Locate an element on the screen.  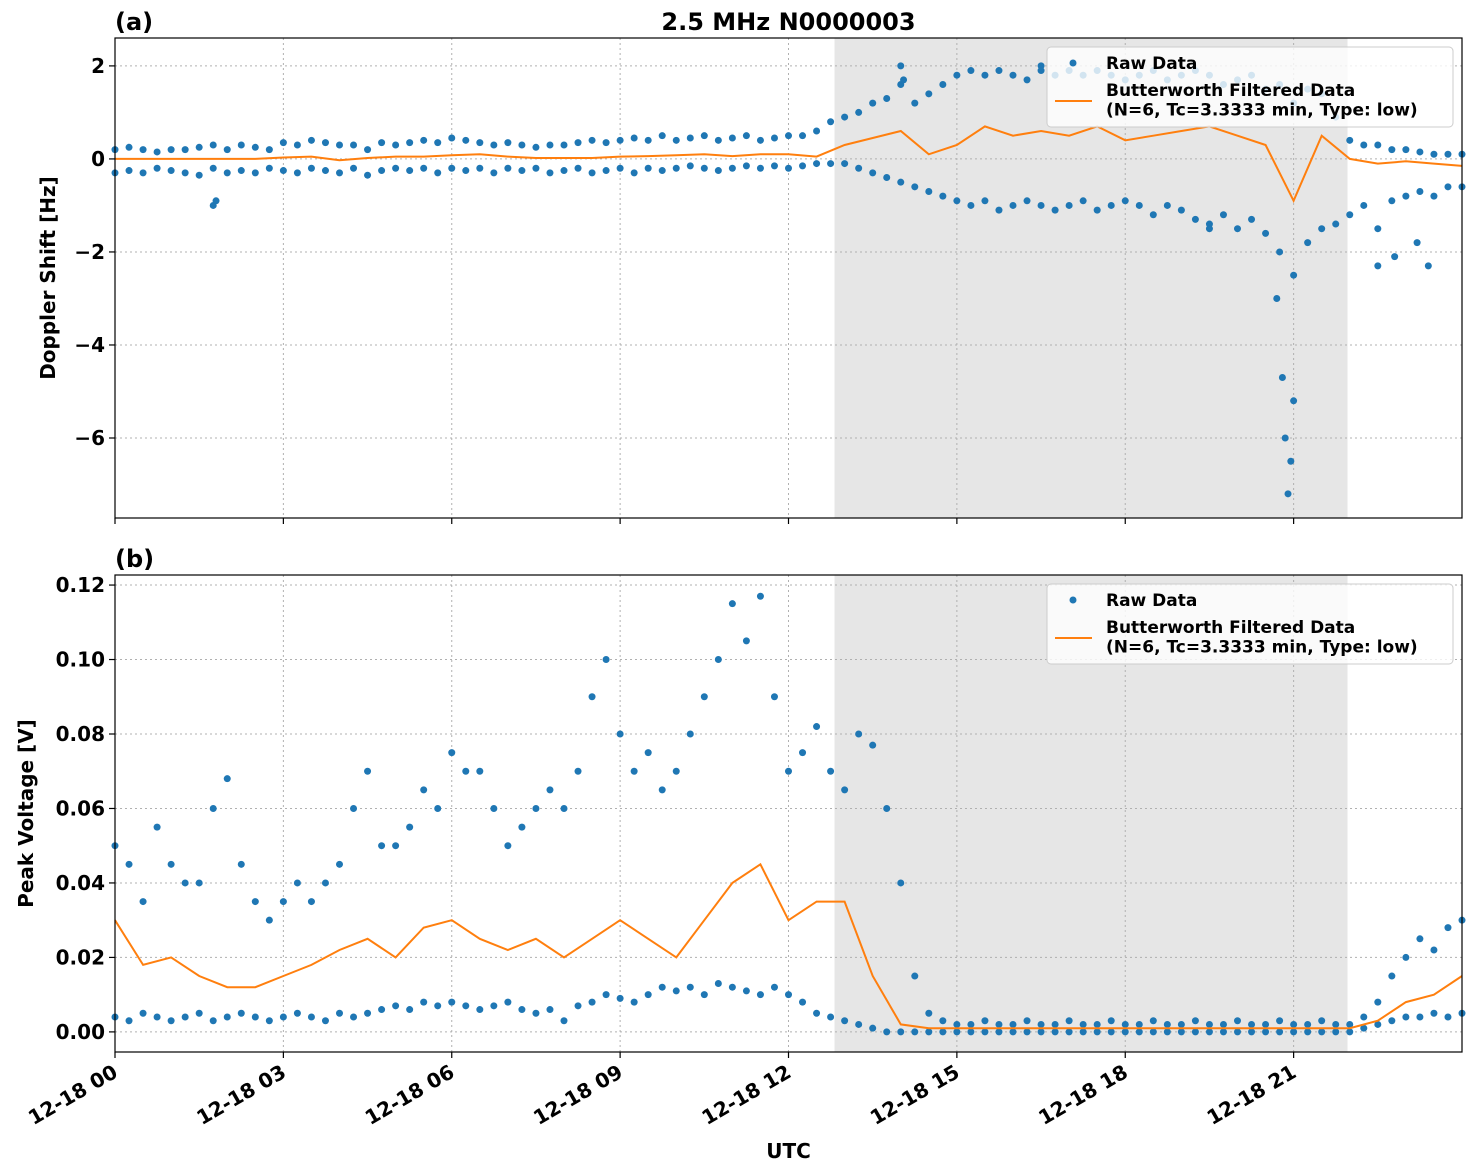
legend-label: Raw Data is located at coordinates (1151, 64).